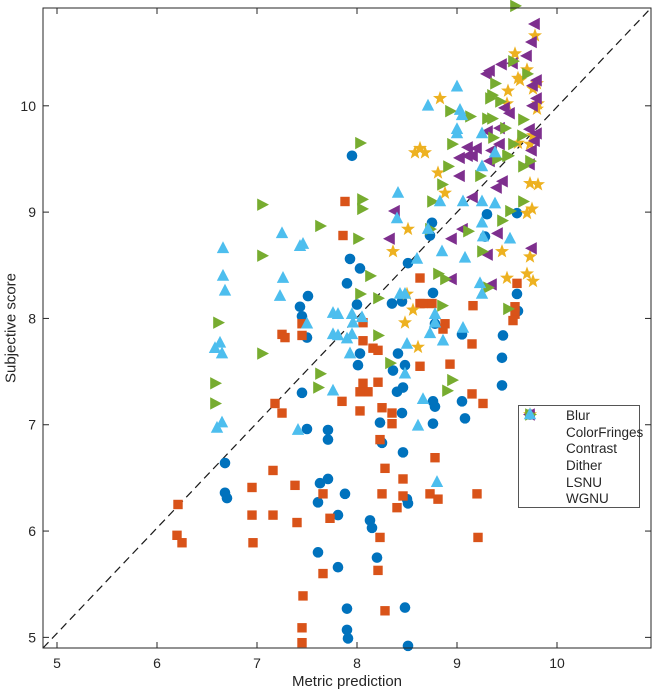 This screenshot has width=656, height=696. I want to click on y-tick-label: 8, so click(32, 318).